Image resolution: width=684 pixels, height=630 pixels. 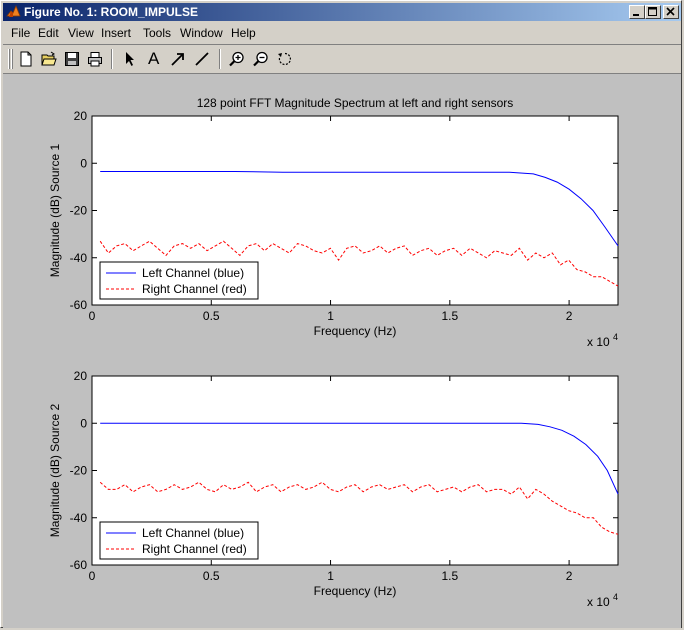 I want to click on zoom-in-button, so click(x=237, y=59).